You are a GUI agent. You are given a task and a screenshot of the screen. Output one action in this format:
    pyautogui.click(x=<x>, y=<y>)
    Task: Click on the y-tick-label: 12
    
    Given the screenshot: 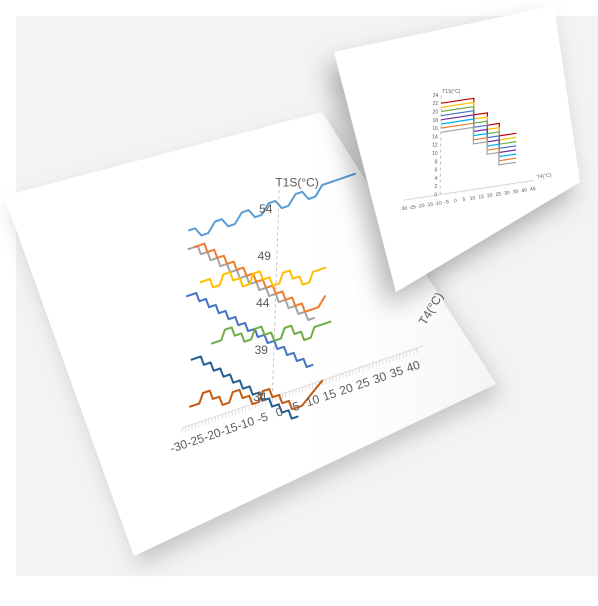 What is the action you would take?
    pyautogui.click(x=435, y=146)
    